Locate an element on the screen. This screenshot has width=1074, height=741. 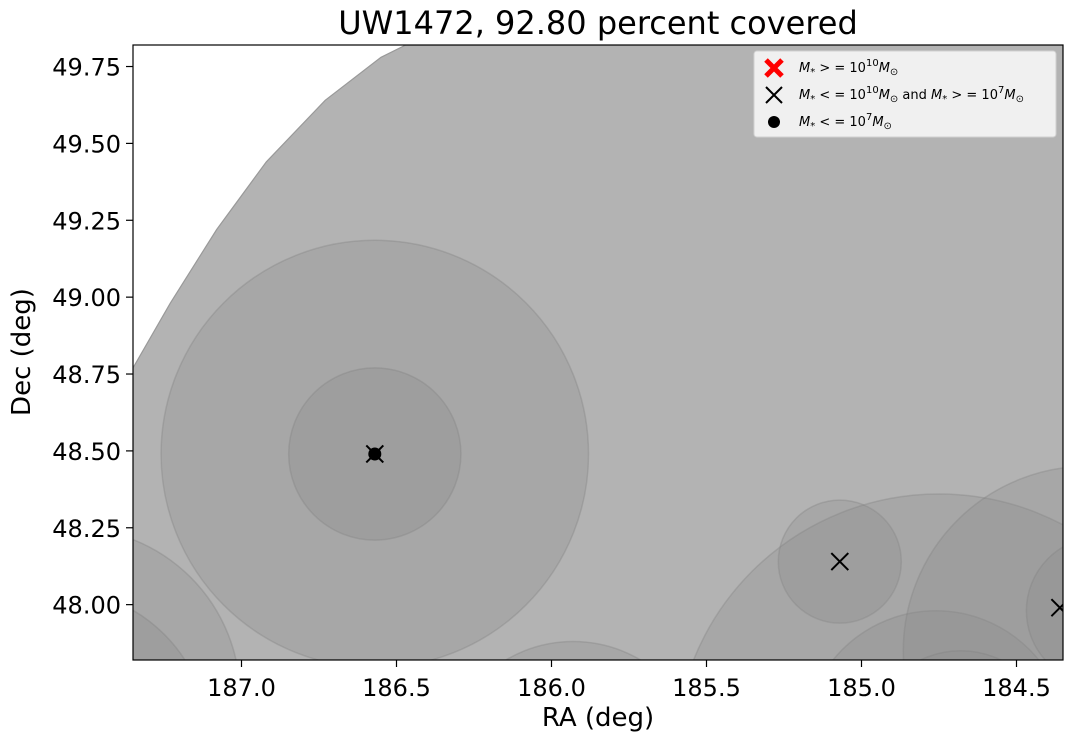
legend-label-low-mass: M* < = 107M⊙ is located at coordinates (845, 122).